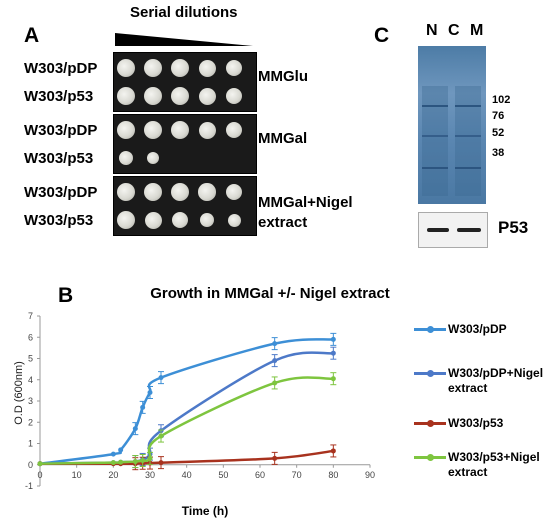  Describe the element at coordinates (475, 423) in the screenshot. I see `legend-label: W303/p53` at that location.